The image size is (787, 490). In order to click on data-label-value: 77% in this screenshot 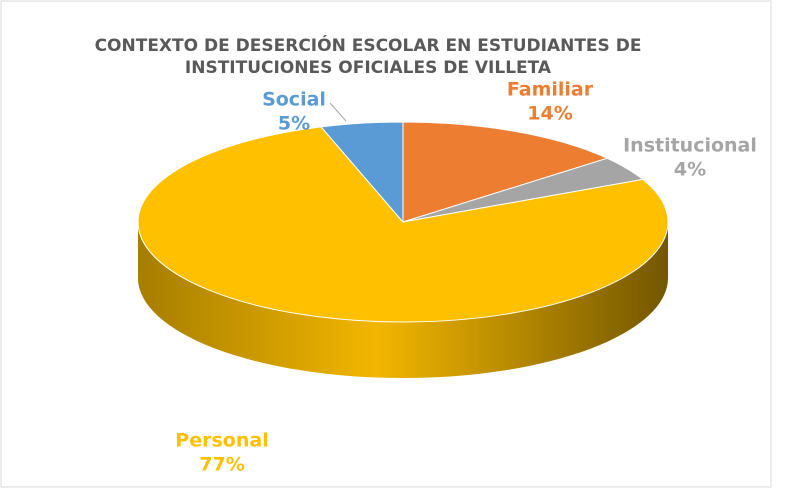, I will do `click(221, 465)`.